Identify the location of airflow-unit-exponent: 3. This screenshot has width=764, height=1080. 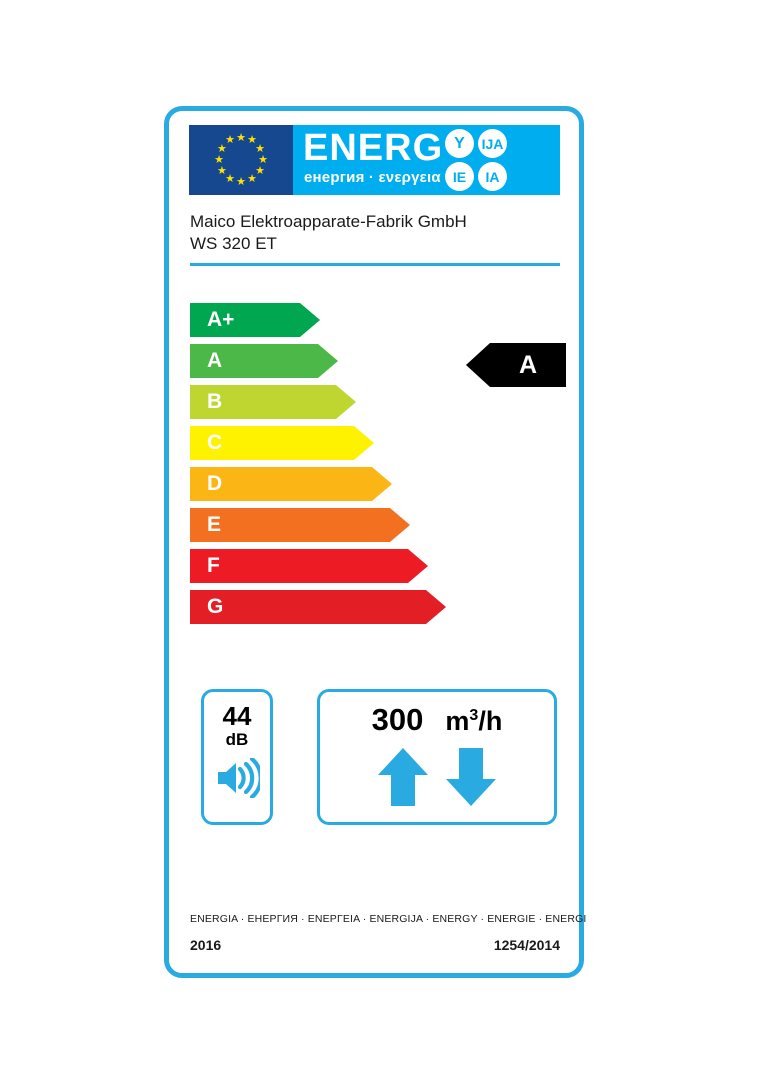
(474, 715).